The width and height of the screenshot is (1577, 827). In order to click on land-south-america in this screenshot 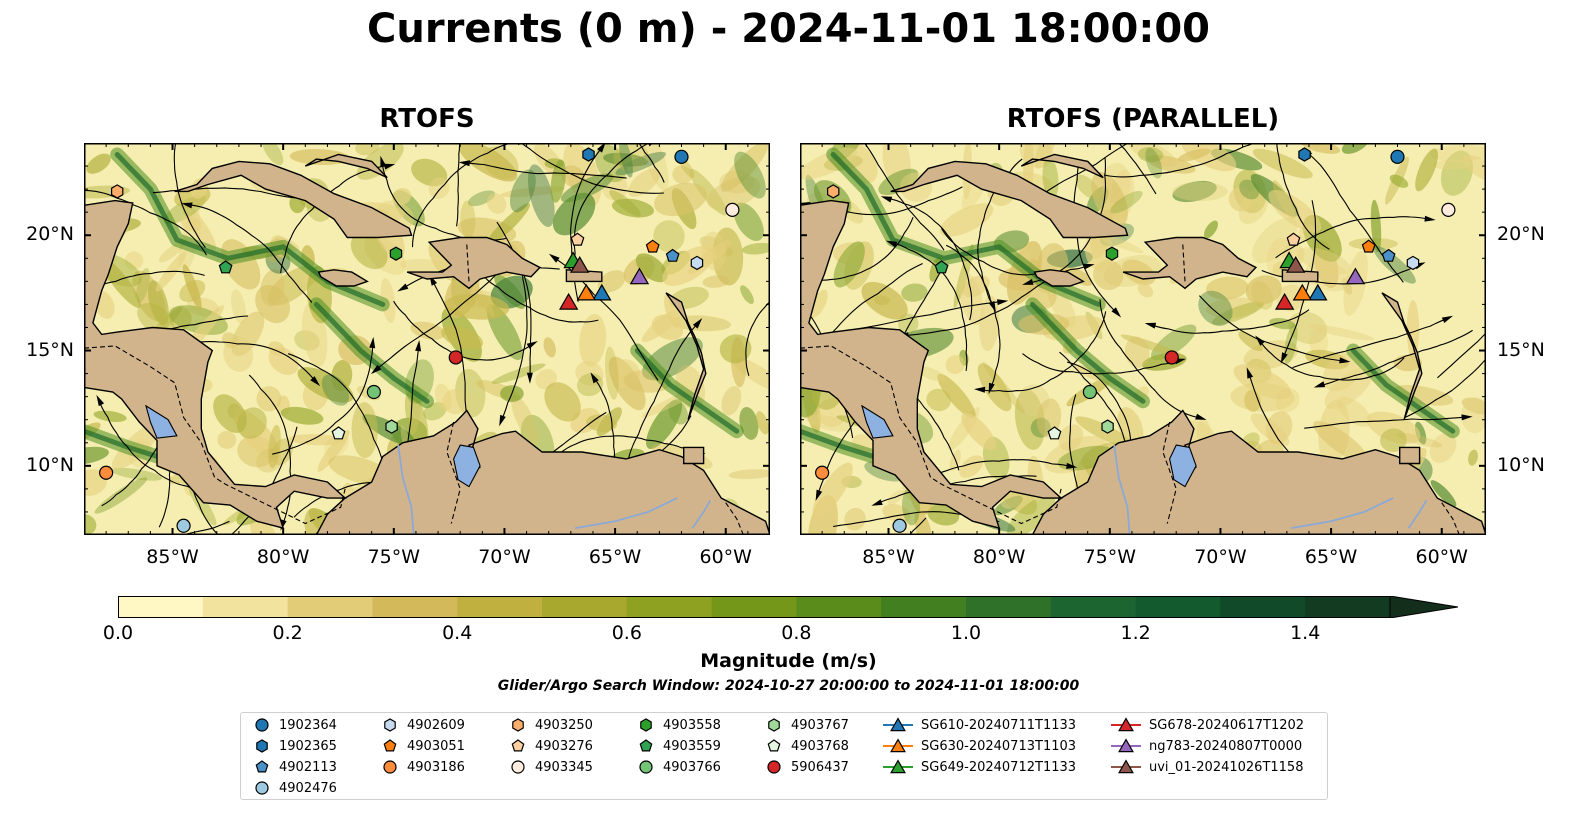, I will do `click(542, 472)`.